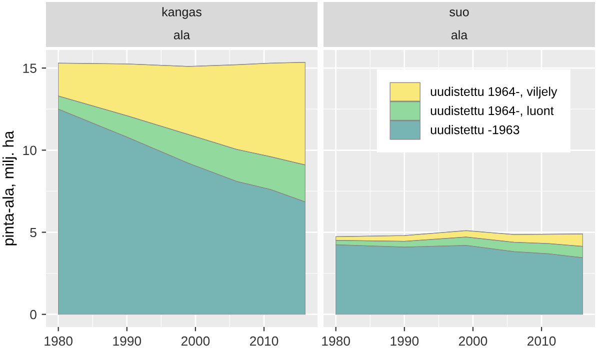 The width and height of the screenshot is (600, 349). Describe the element at coordinates (182, 13) in the screenshot. I see `chart-title: kangas` at that location.